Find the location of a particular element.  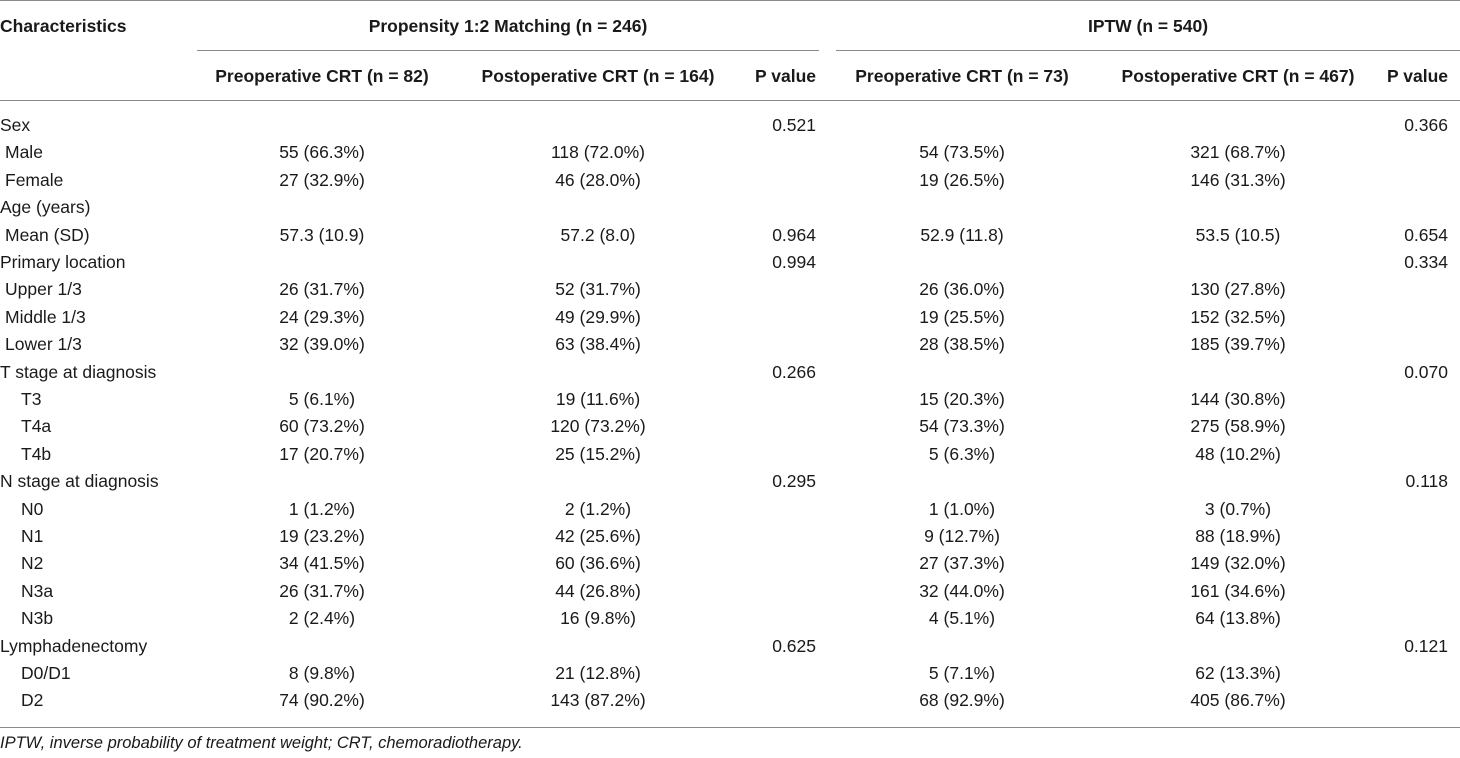

table-cell: 275 (58.9%) is located at coordinates (1238, 426).